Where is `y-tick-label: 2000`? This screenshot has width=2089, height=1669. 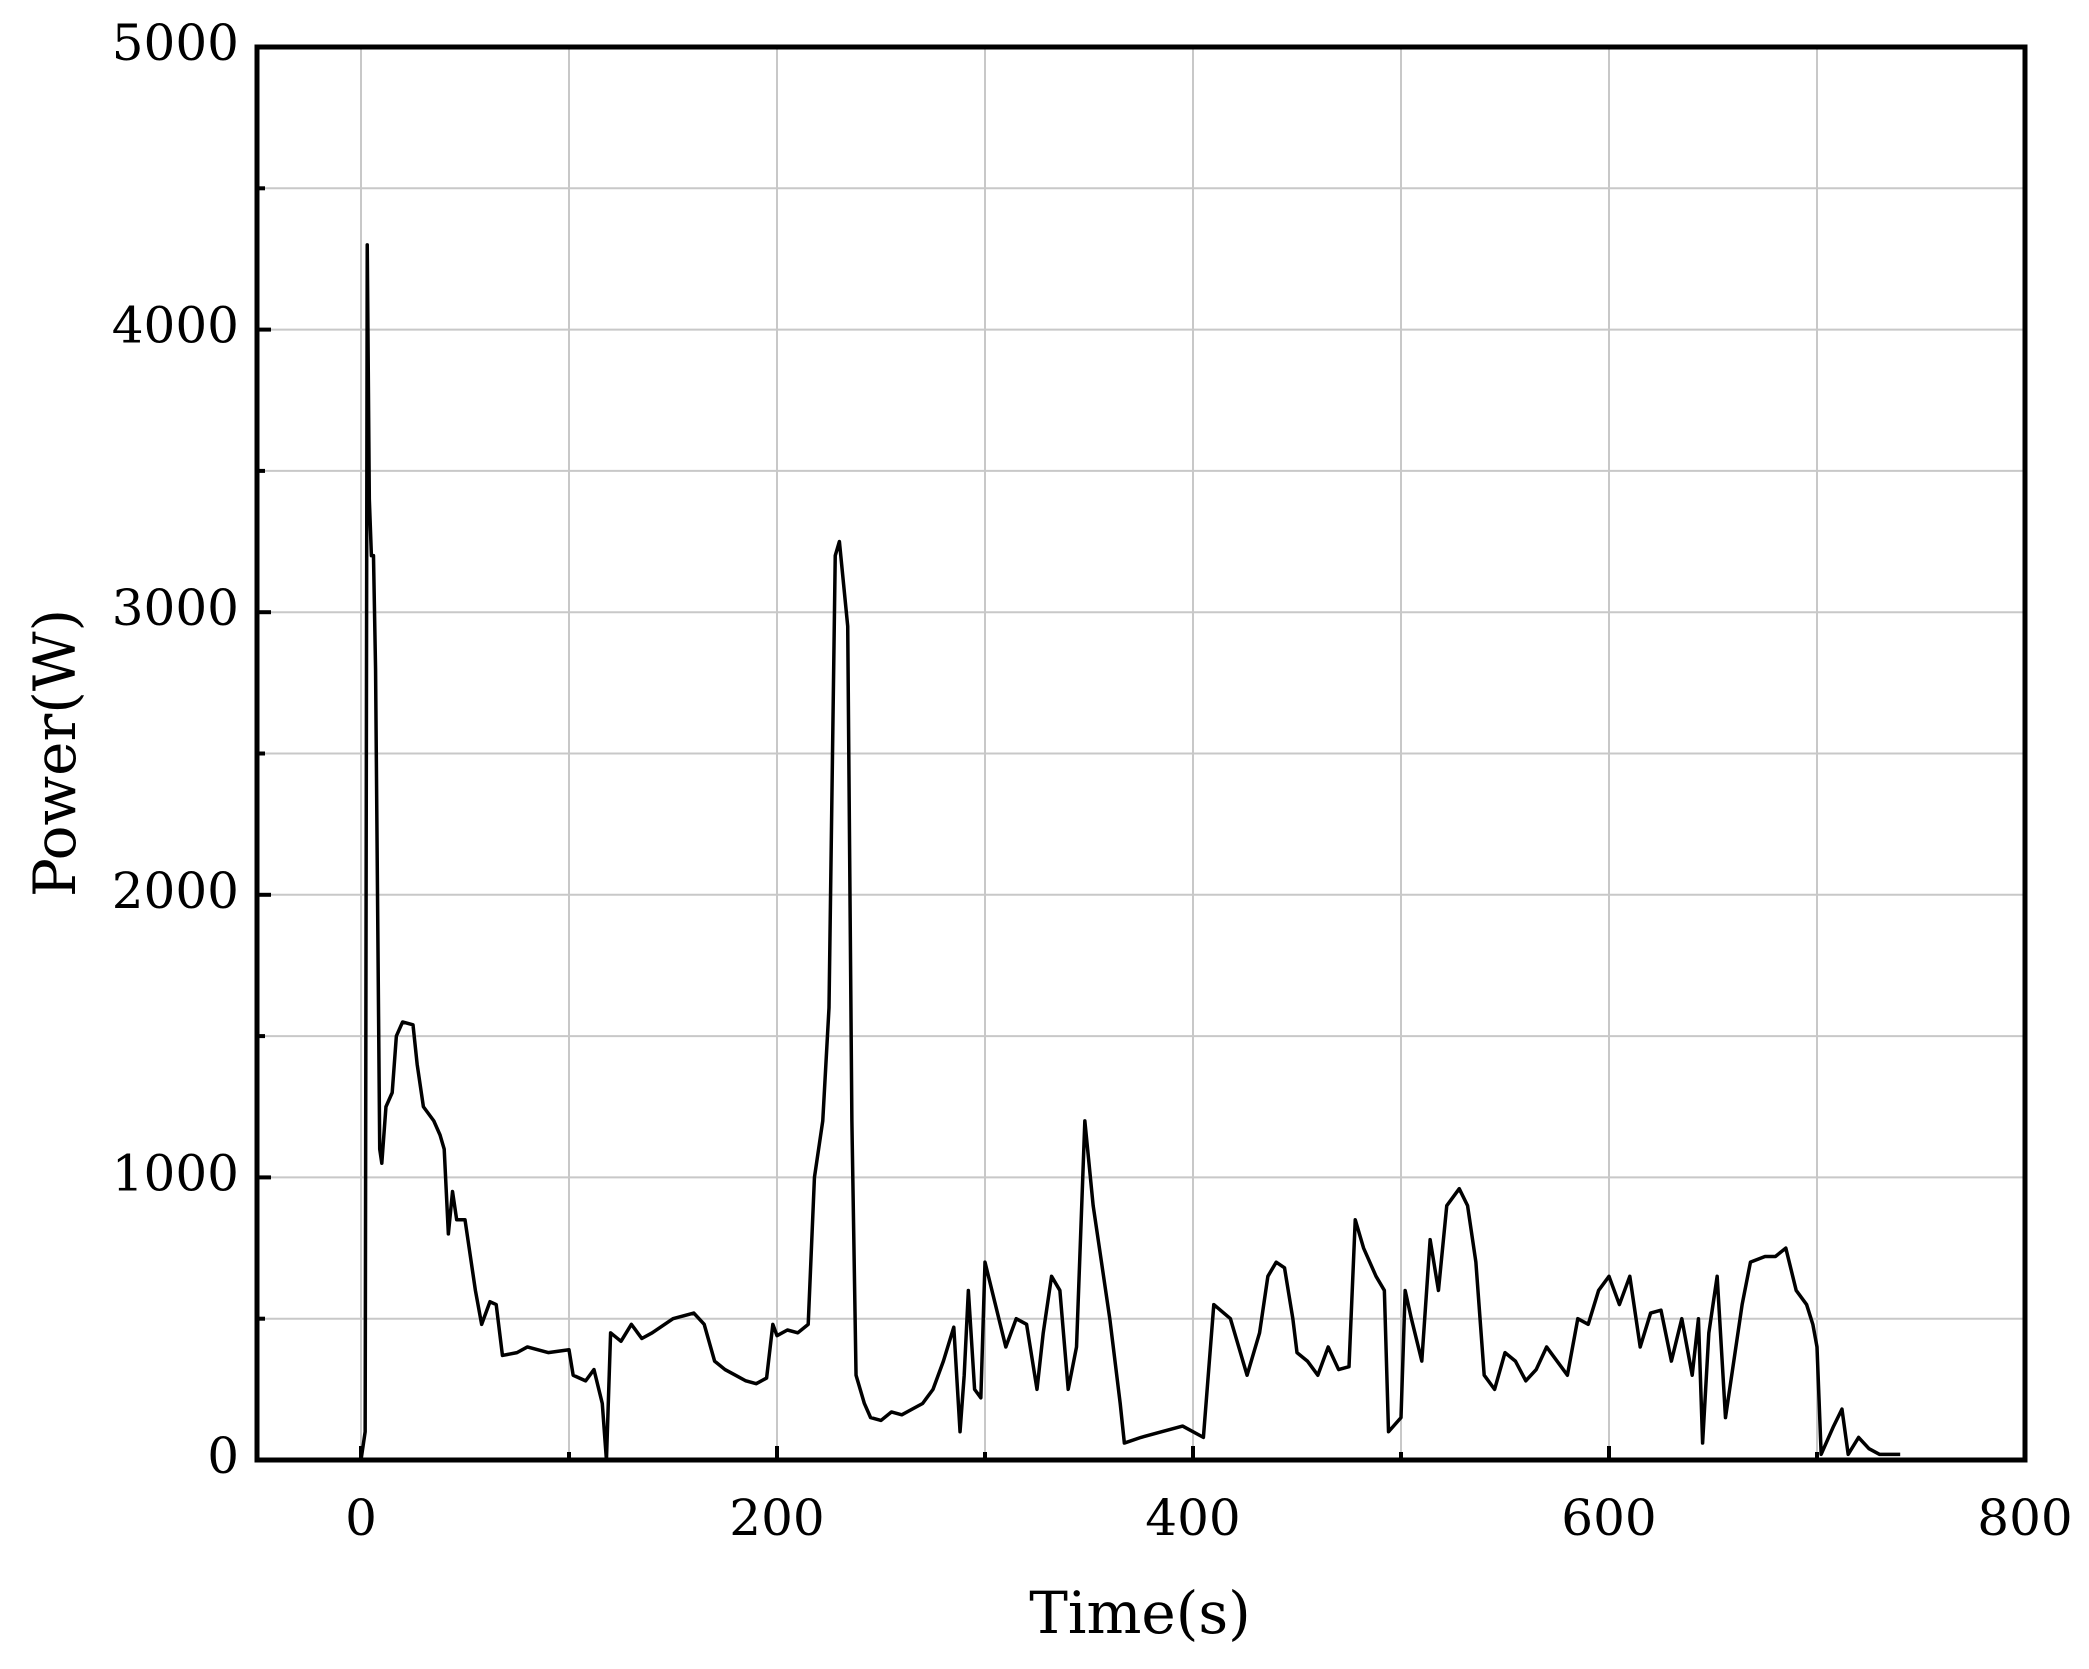
y-tick-label: 2000 is located at coordinates (175, 891).